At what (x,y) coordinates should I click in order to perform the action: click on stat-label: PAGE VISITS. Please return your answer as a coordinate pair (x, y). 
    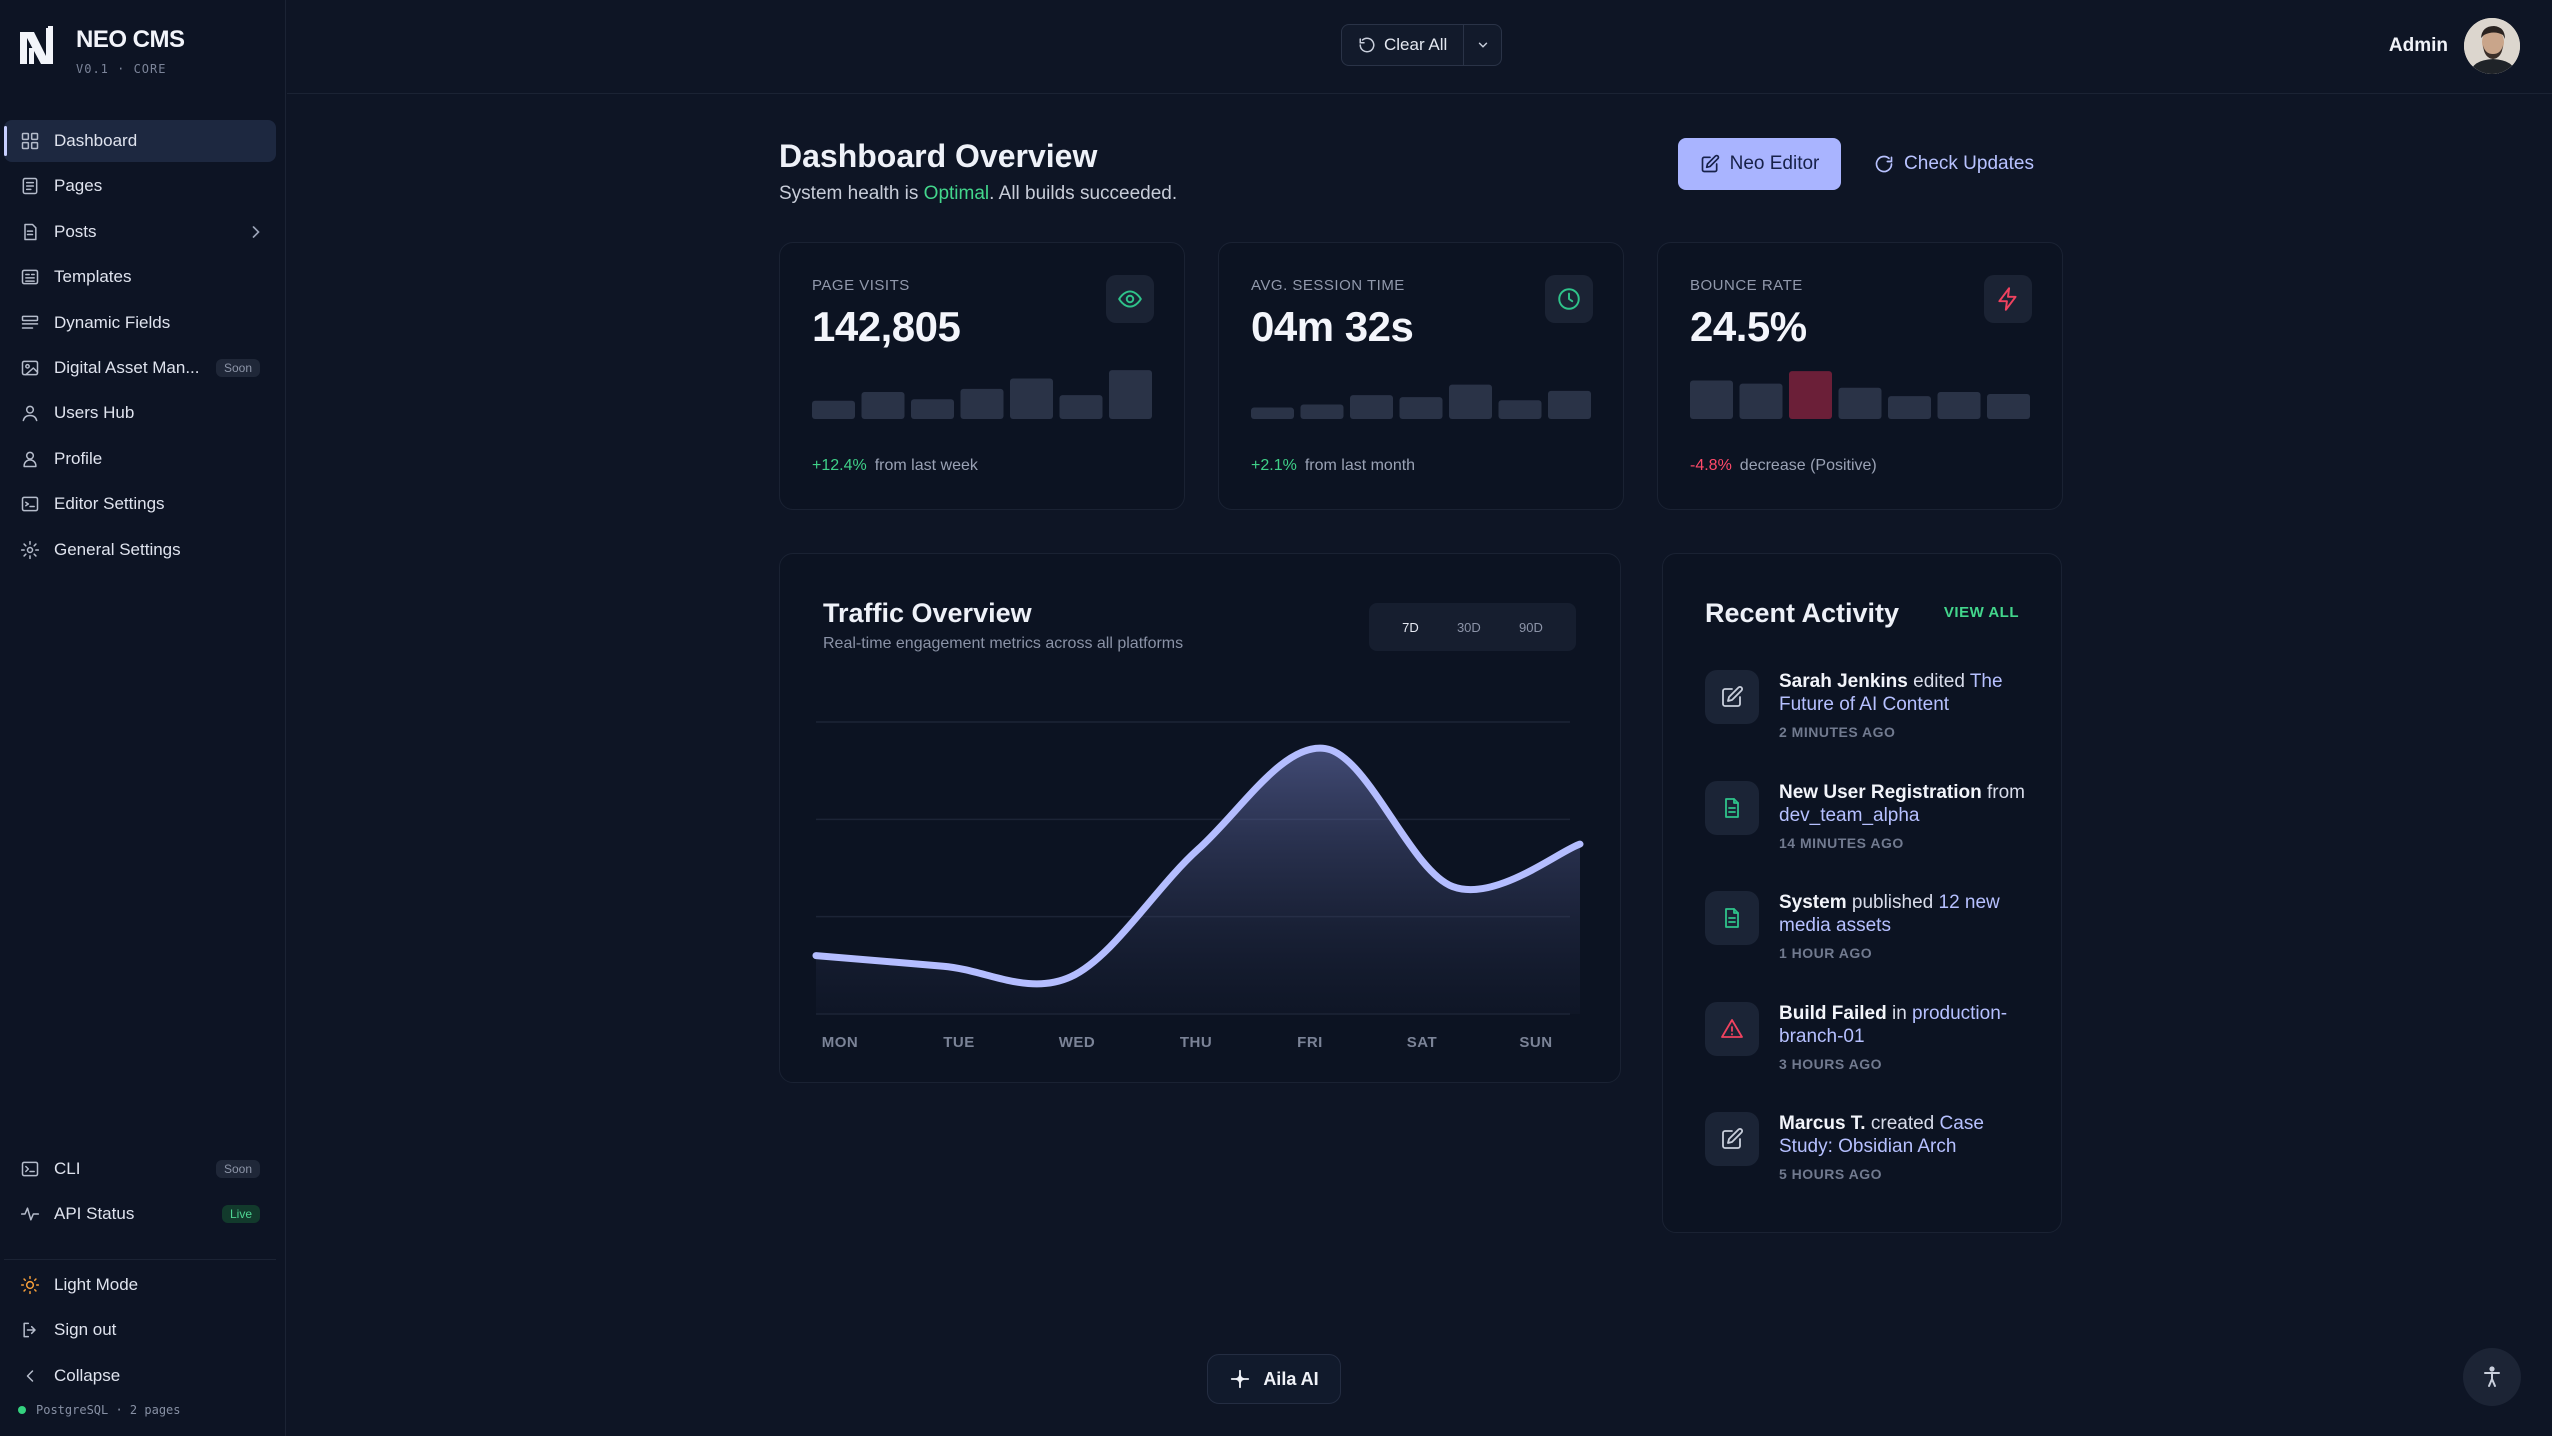
    Looking at the image, I should click on (861, 285).